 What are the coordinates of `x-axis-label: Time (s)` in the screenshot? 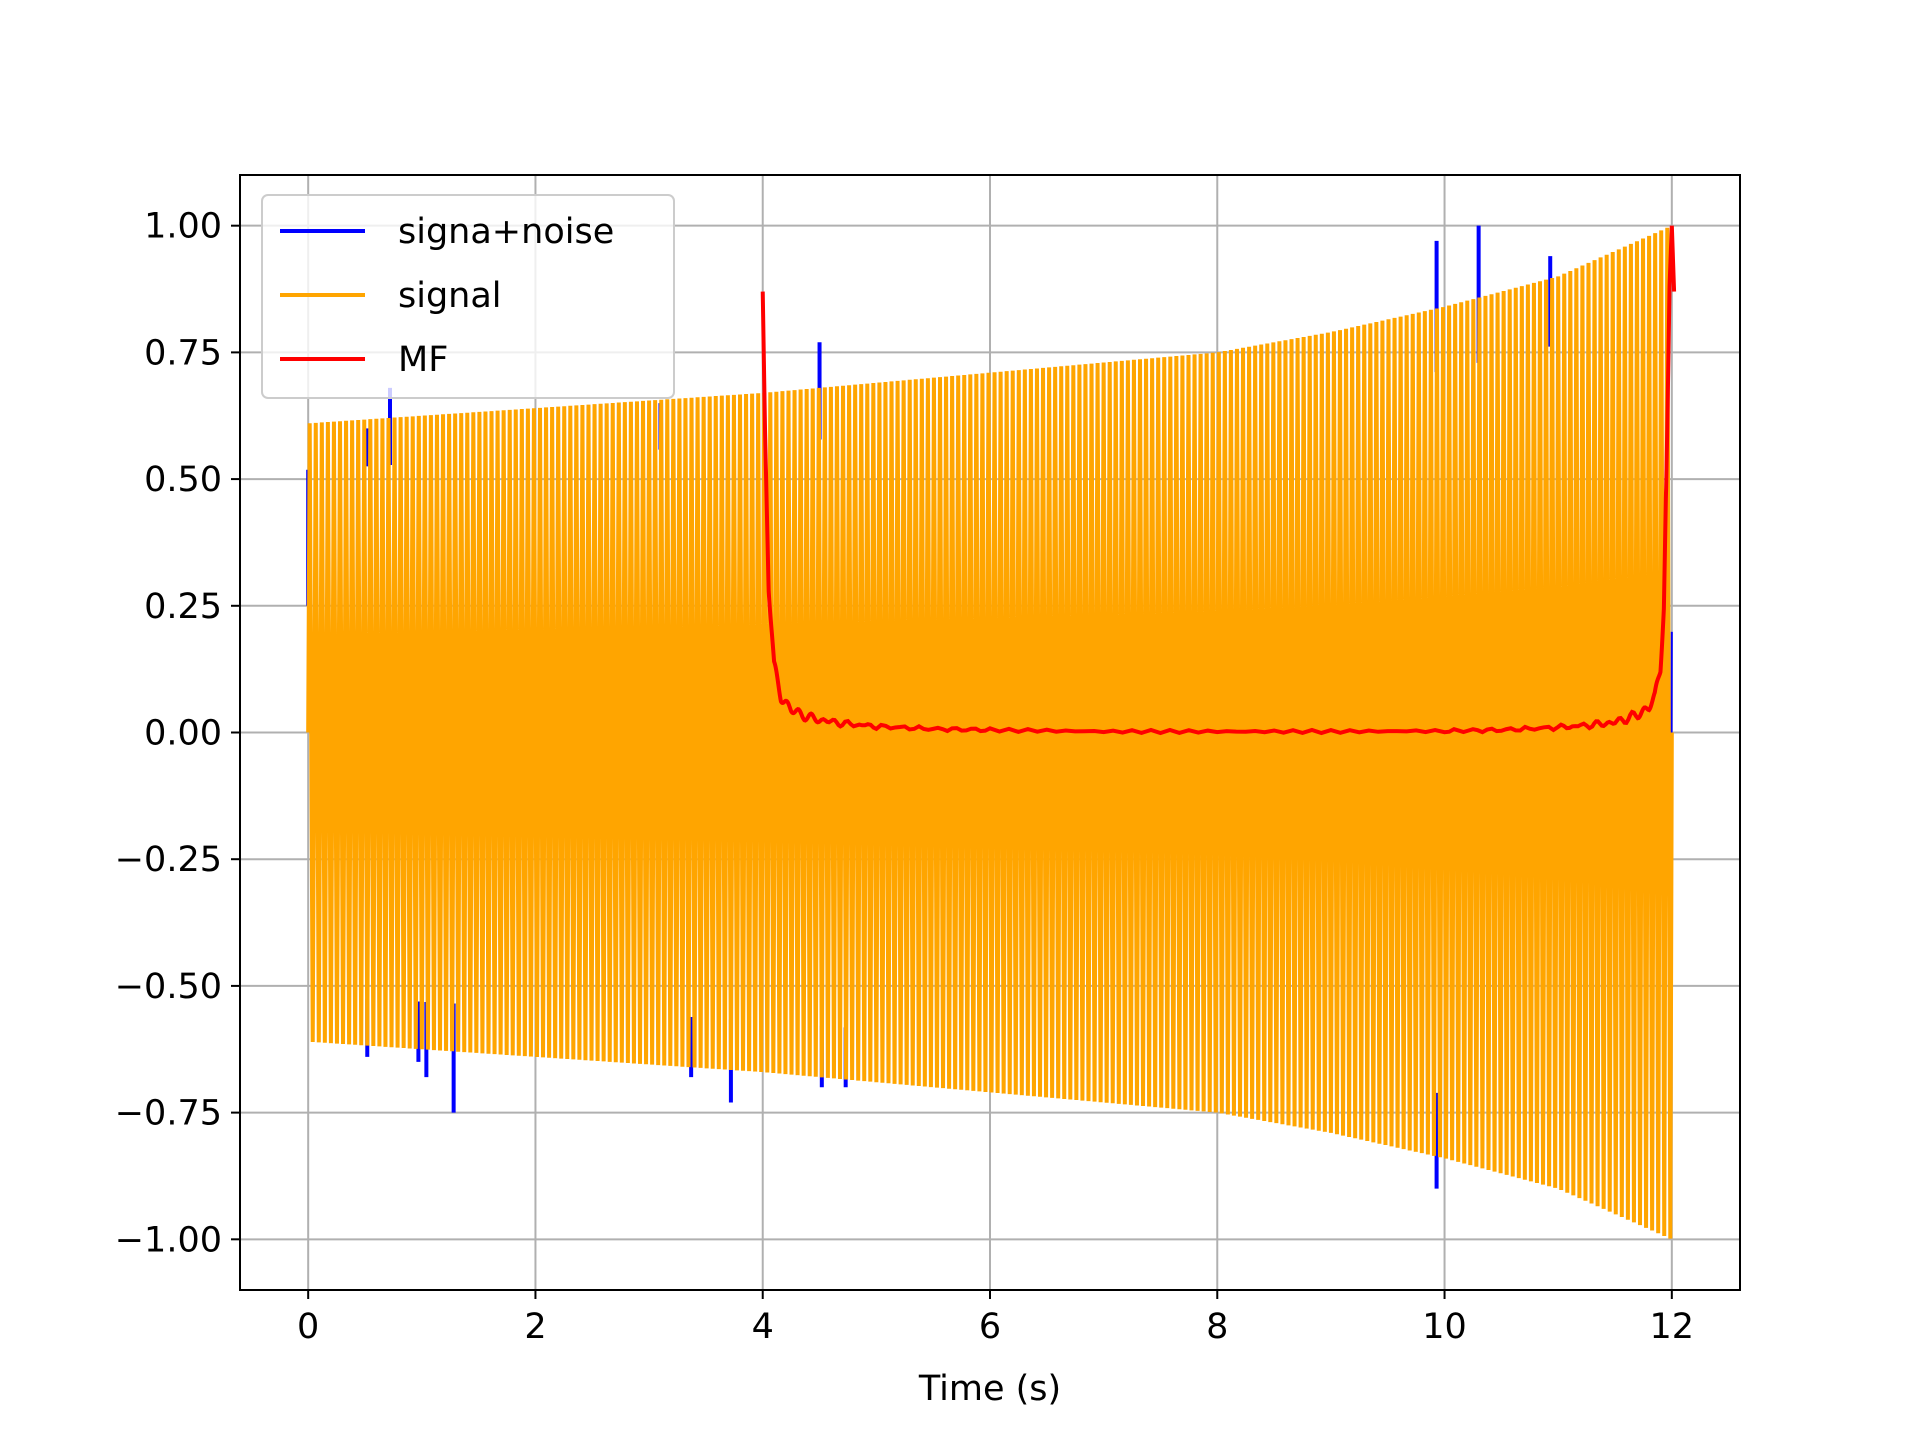 It's located at (989, 1389).